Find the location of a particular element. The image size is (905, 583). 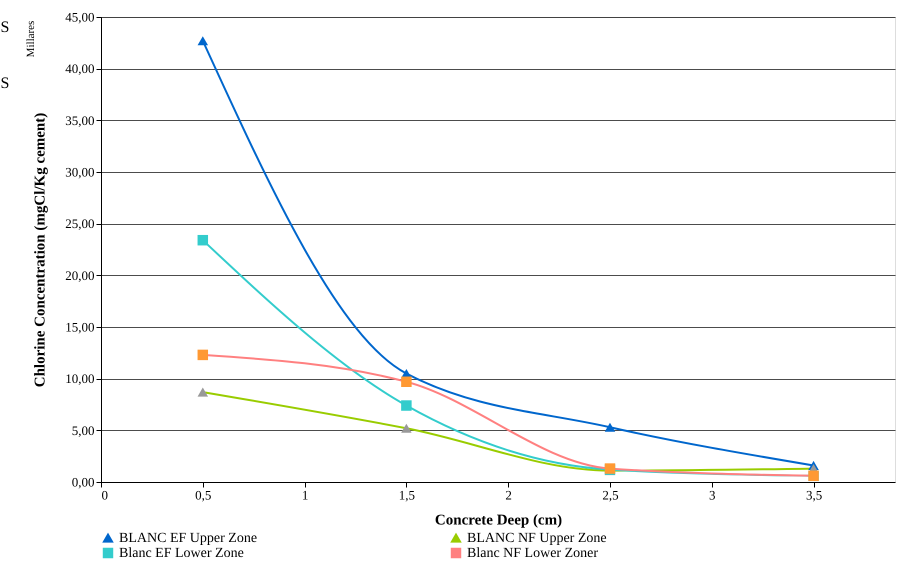

legend-label: BLANC NF Upper Zone is located at coordinates (537, 538).